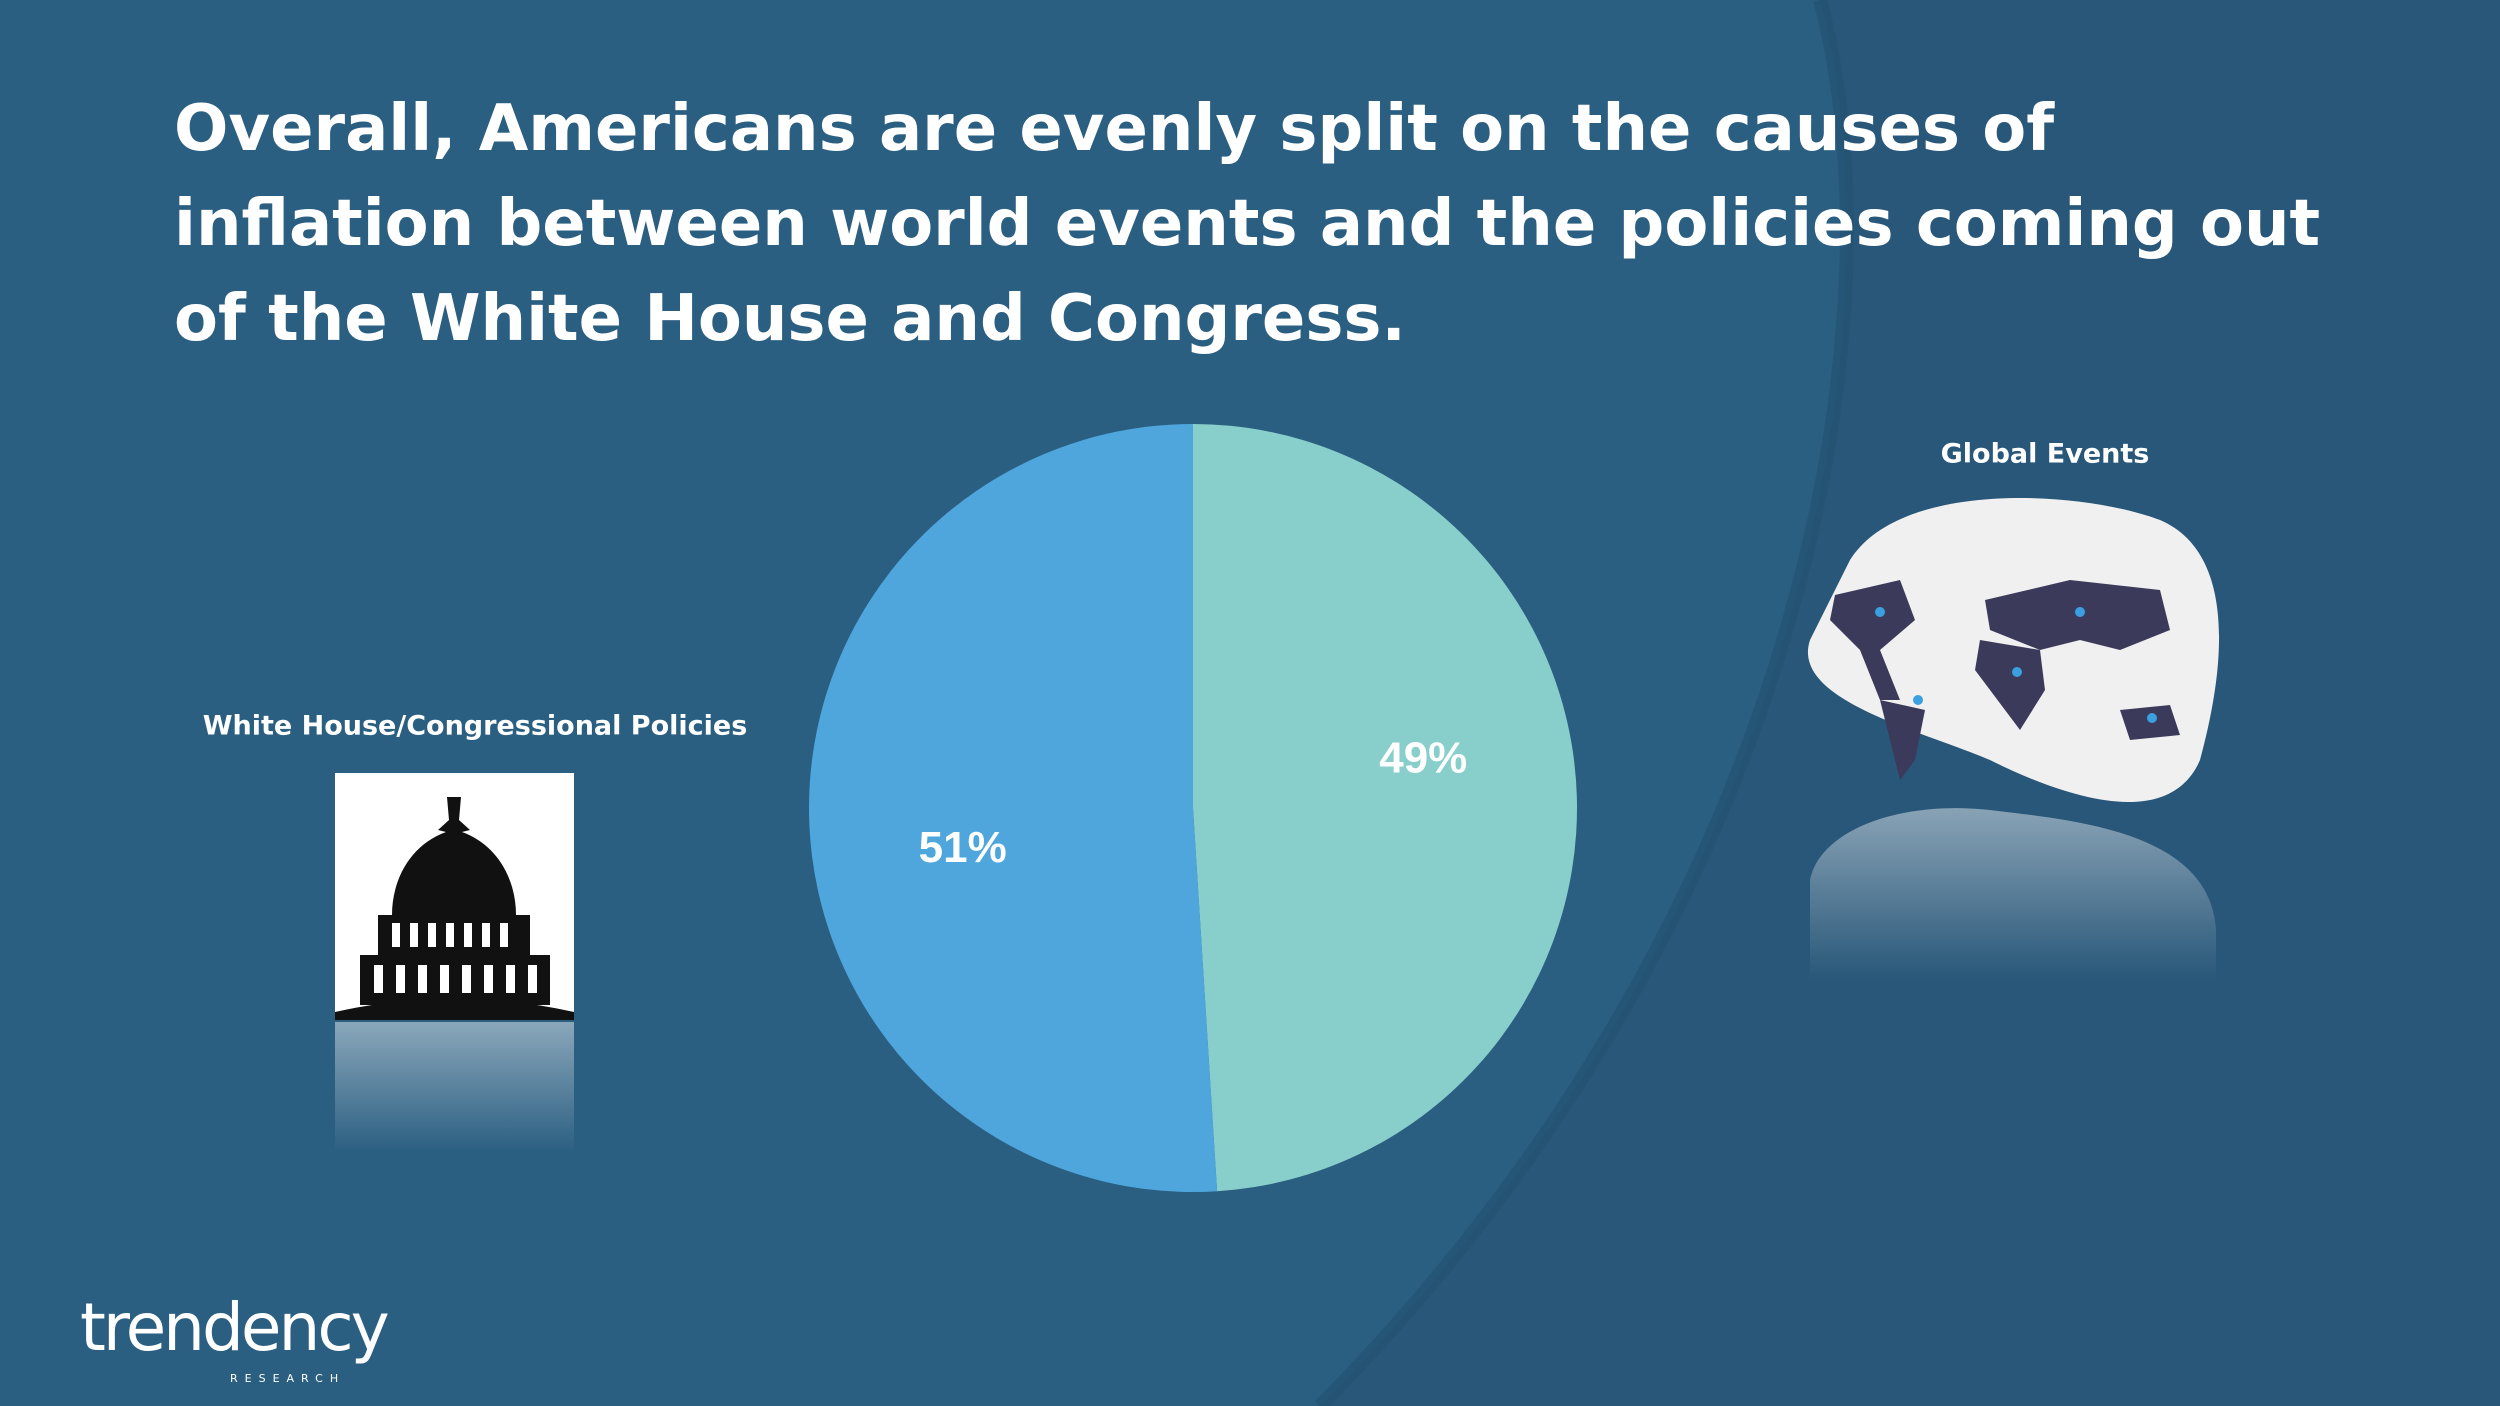  I want to click on data-label: 51%, so click(963, 847).